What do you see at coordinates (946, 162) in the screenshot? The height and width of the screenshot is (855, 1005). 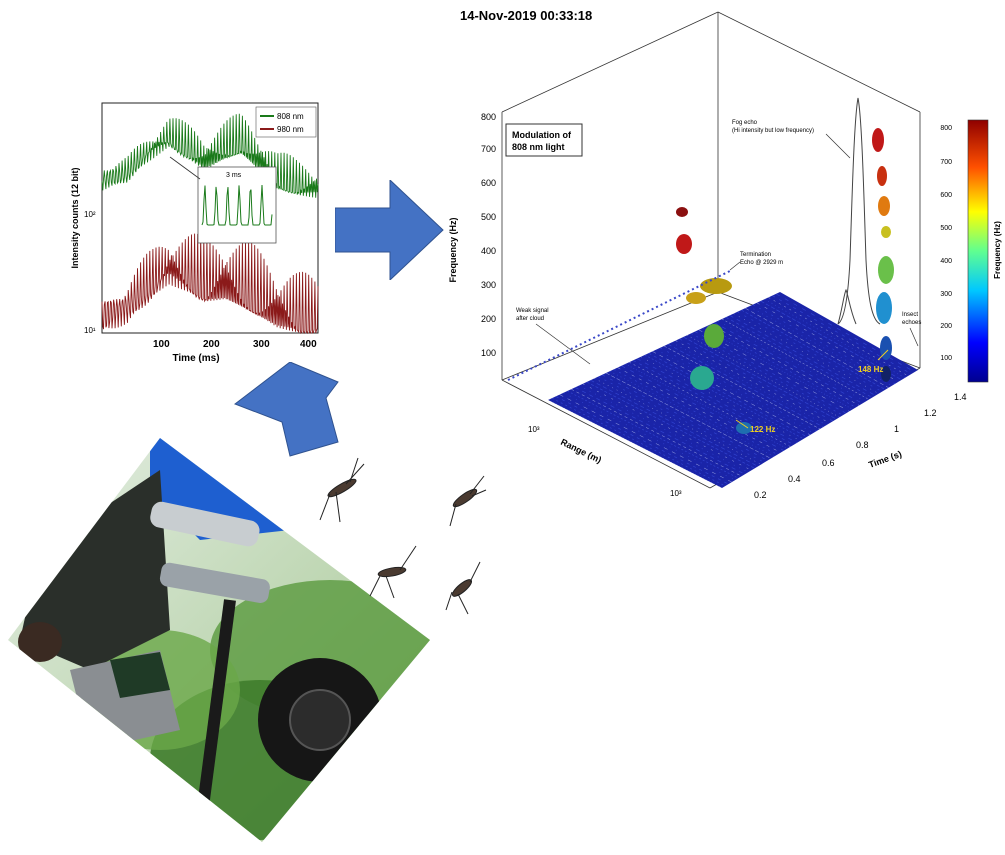 I see `cb-tick-700: 700` at bounding box center [946, 162].